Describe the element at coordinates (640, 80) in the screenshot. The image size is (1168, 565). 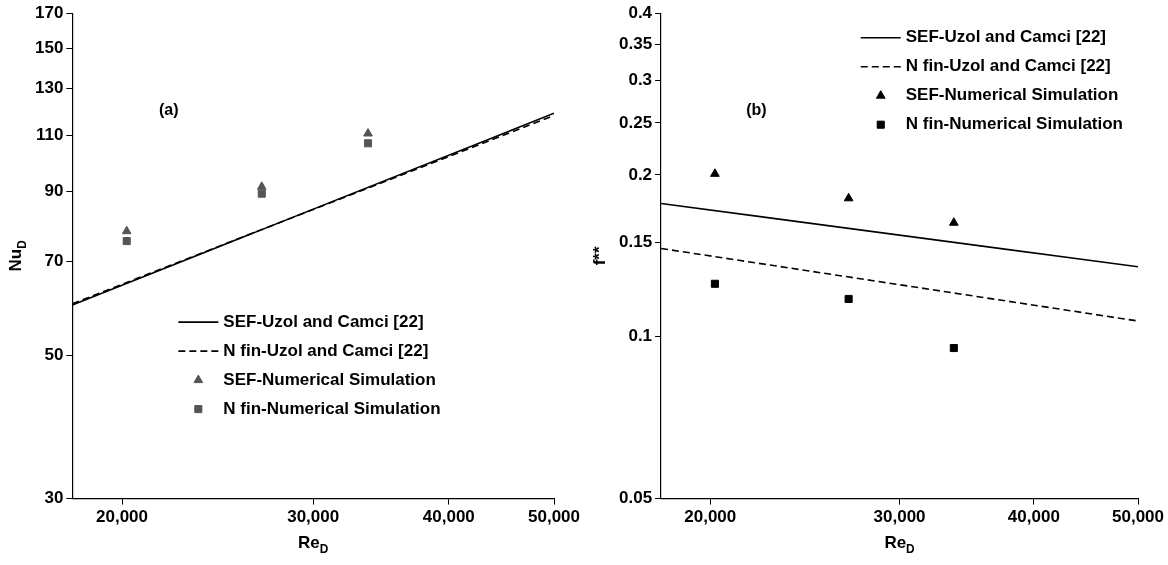
I see `y-tick-label: 0.3` at that location.